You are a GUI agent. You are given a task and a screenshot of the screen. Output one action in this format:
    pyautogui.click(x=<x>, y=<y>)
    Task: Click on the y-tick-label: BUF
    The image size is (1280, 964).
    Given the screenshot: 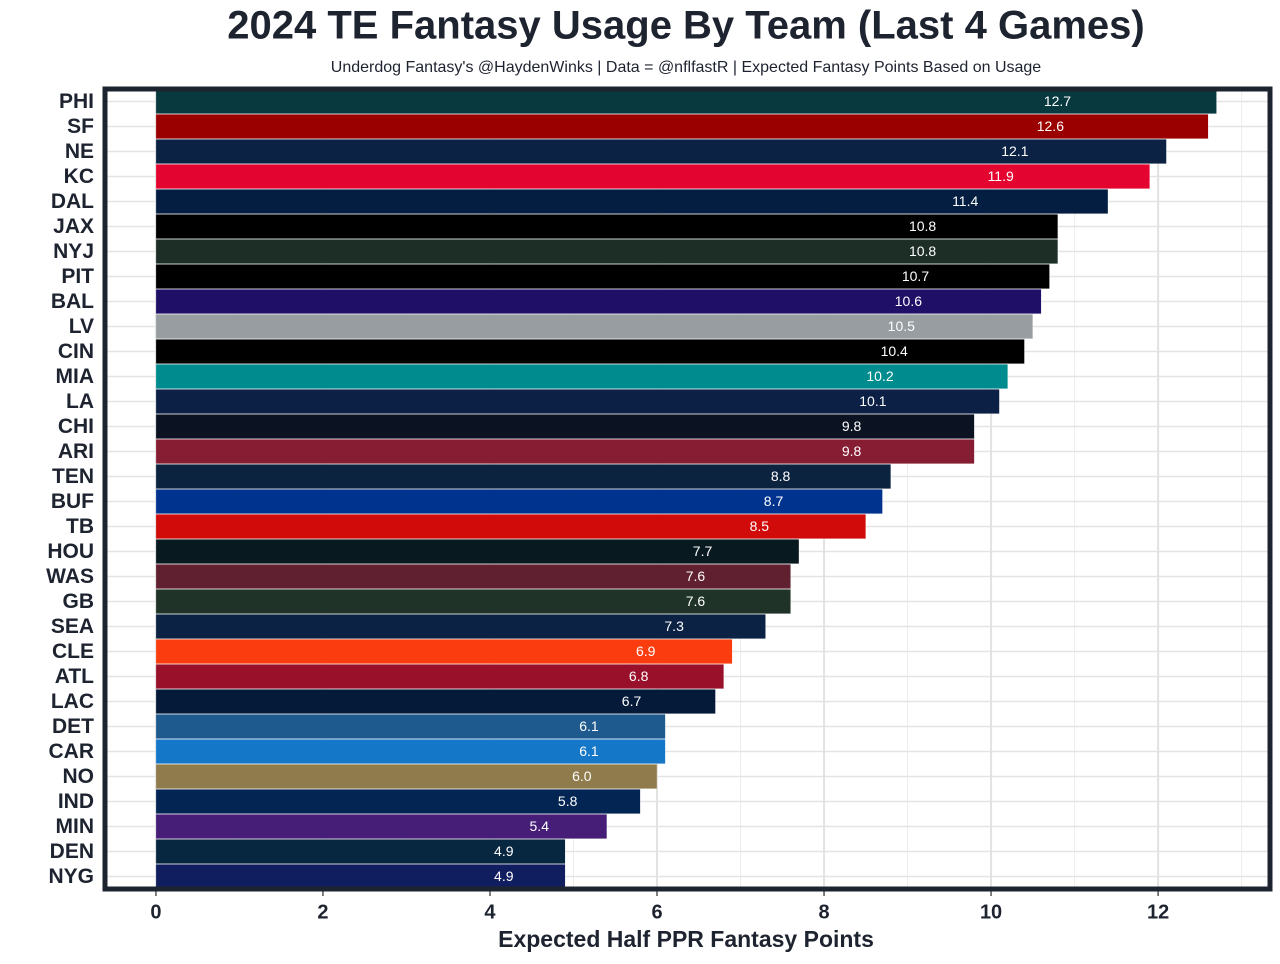 What is the action you would take?
    pyautogui.click(x=72, y=501)
    